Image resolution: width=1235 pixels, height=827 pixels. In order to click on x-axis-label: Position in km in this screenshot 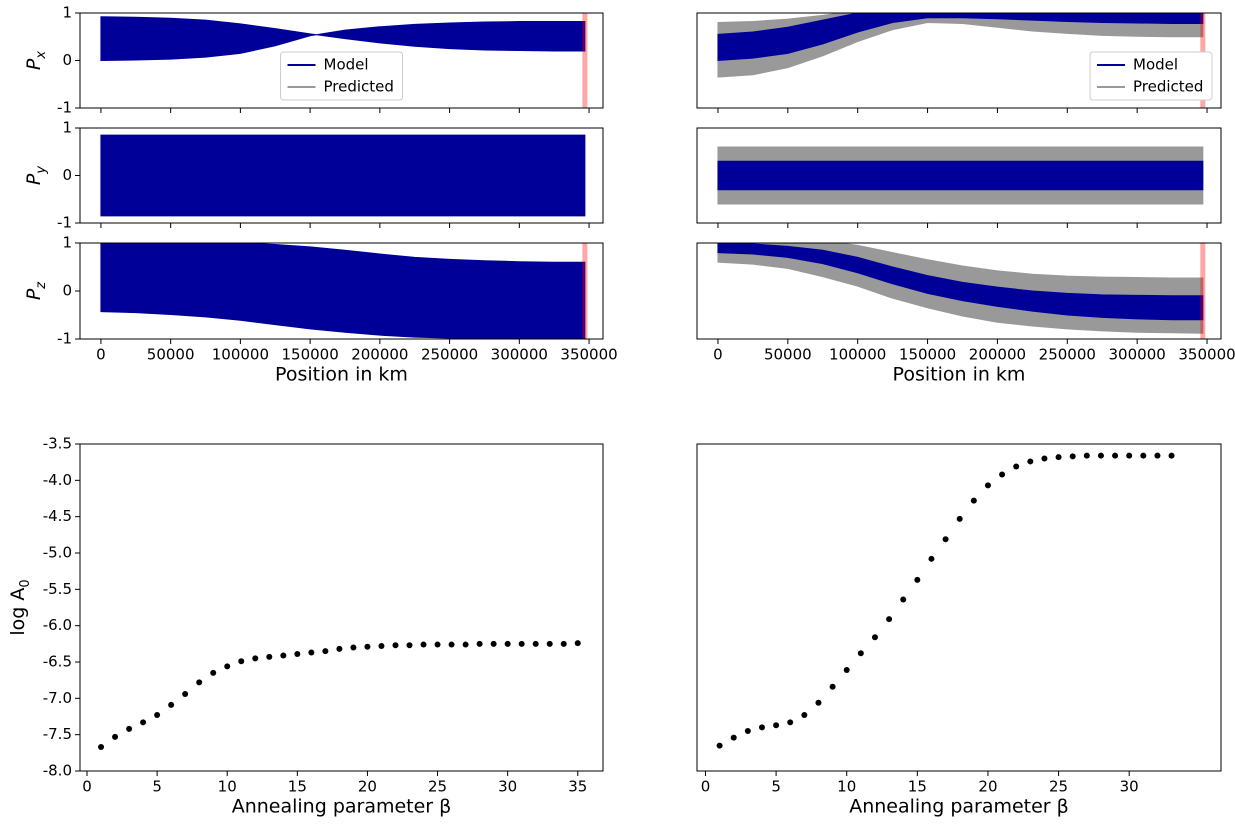, I will do `click(959, 375)`.